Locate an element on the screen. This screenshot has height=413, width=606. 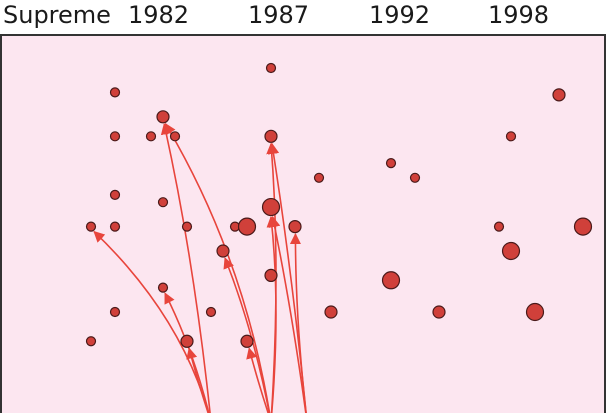
year-label: 1987 is located at coordinates (279, 15).